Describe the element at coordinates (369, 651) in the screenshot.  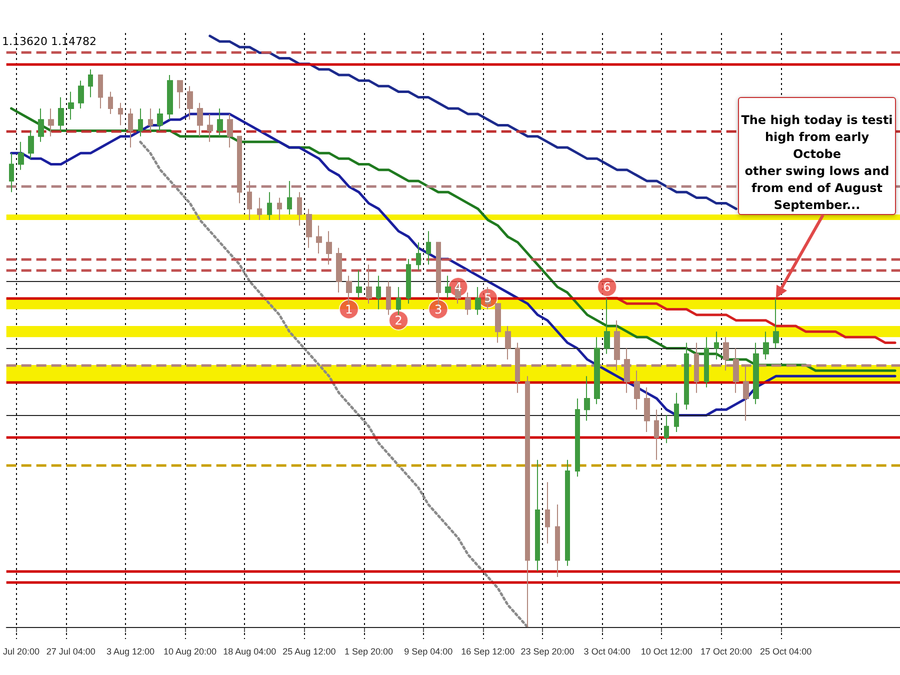
I see `x-tick-label: 1 Sep 20:00` at that location.